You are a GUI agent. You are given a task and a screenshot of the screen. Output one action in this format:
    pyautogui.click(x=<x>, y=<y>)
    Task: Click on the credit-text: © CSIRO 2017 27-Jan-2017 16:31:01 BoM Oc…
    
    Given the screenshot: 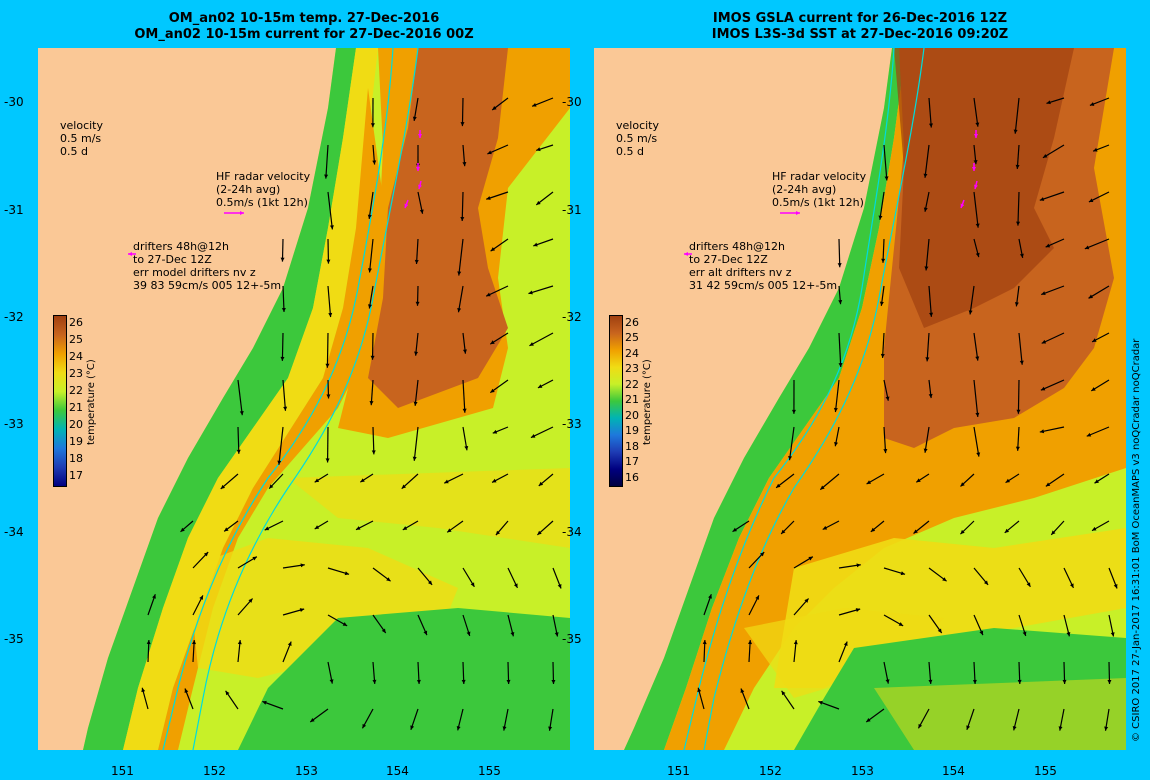 What is the action you would take?
    pyautogui.click(x=1136, y=540)
    